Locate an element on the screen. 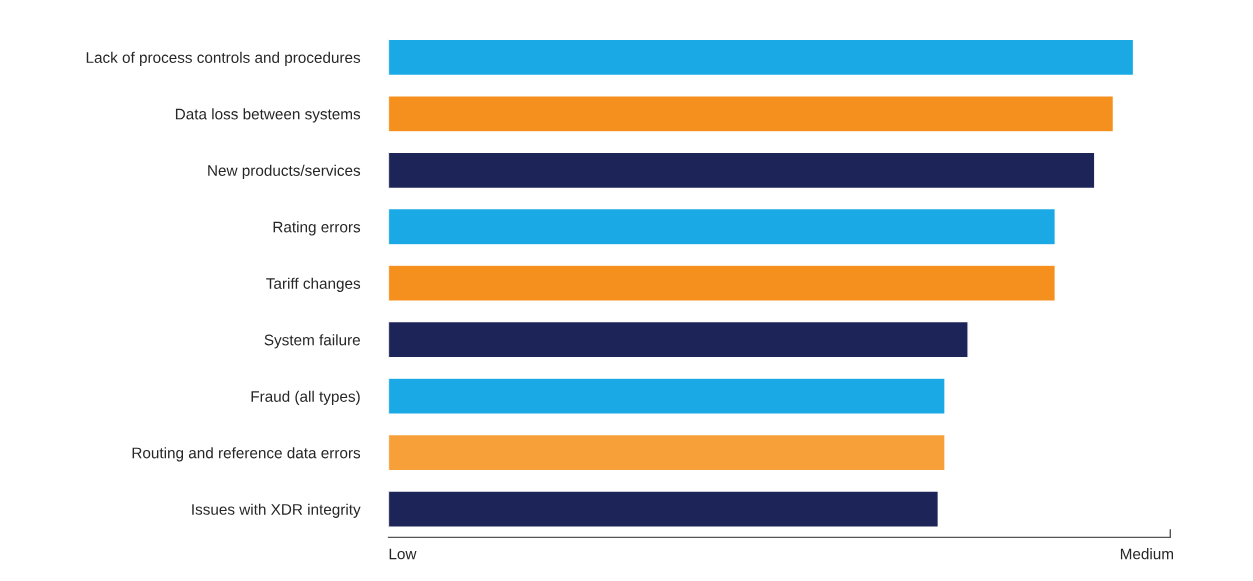 The height and width of the screenshot is (581, 1253). y-tick-label: Issues with XDR integrity is located at coordinates (276, 510).